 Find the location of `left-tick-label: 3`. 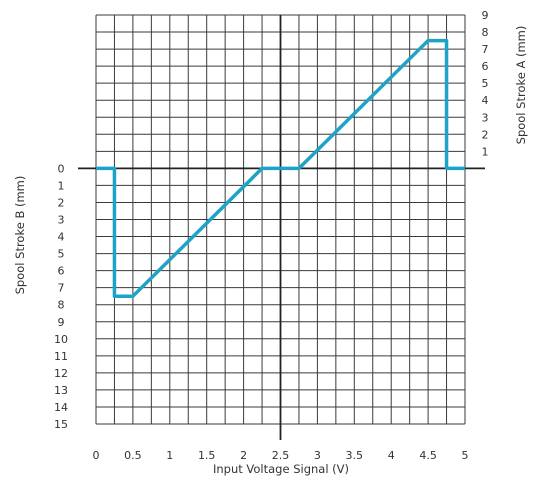

left-tick-label: 3 is located at coordinates (61, 220).